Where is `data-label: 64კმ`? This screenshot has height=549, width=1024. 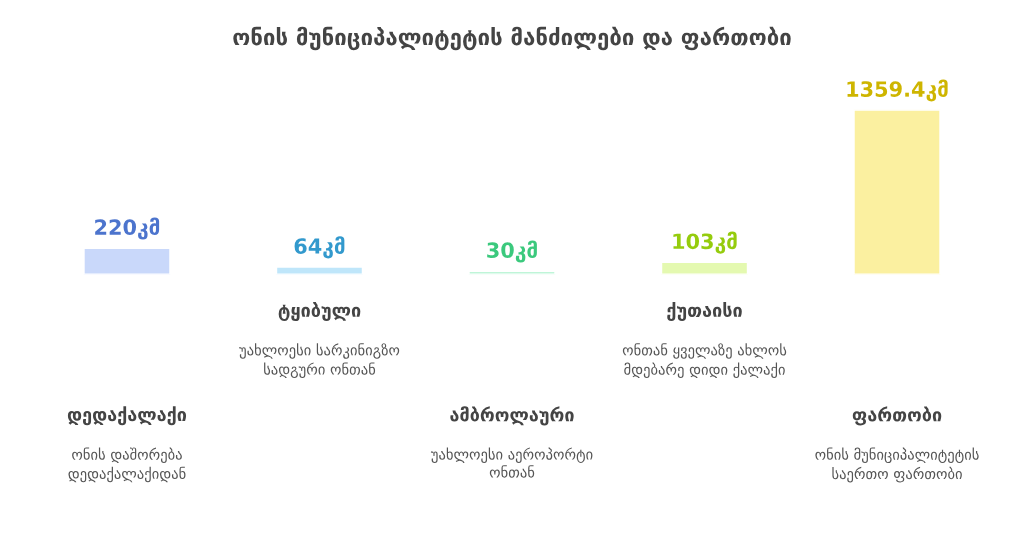
data-label: 64კმ is located at coordinates (319, 247).